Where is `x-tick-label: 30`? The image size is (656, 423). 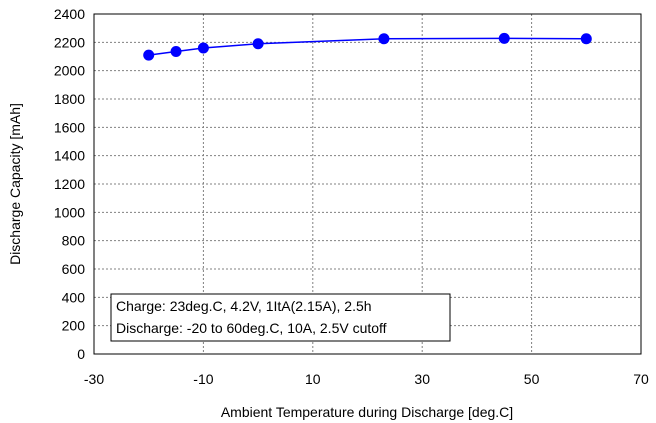
x-tick-label: 30 is located at coordinates (422, 379).